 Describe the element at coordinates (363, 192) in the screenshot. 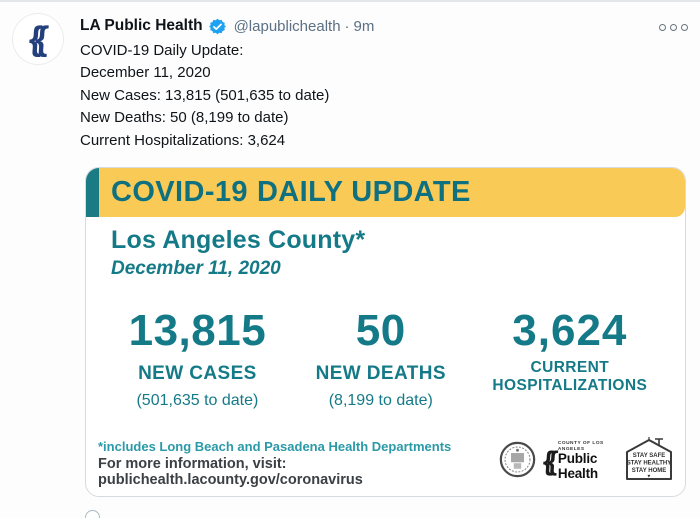

I see `banner-title-rest: DAILY UPDATE` at that location.